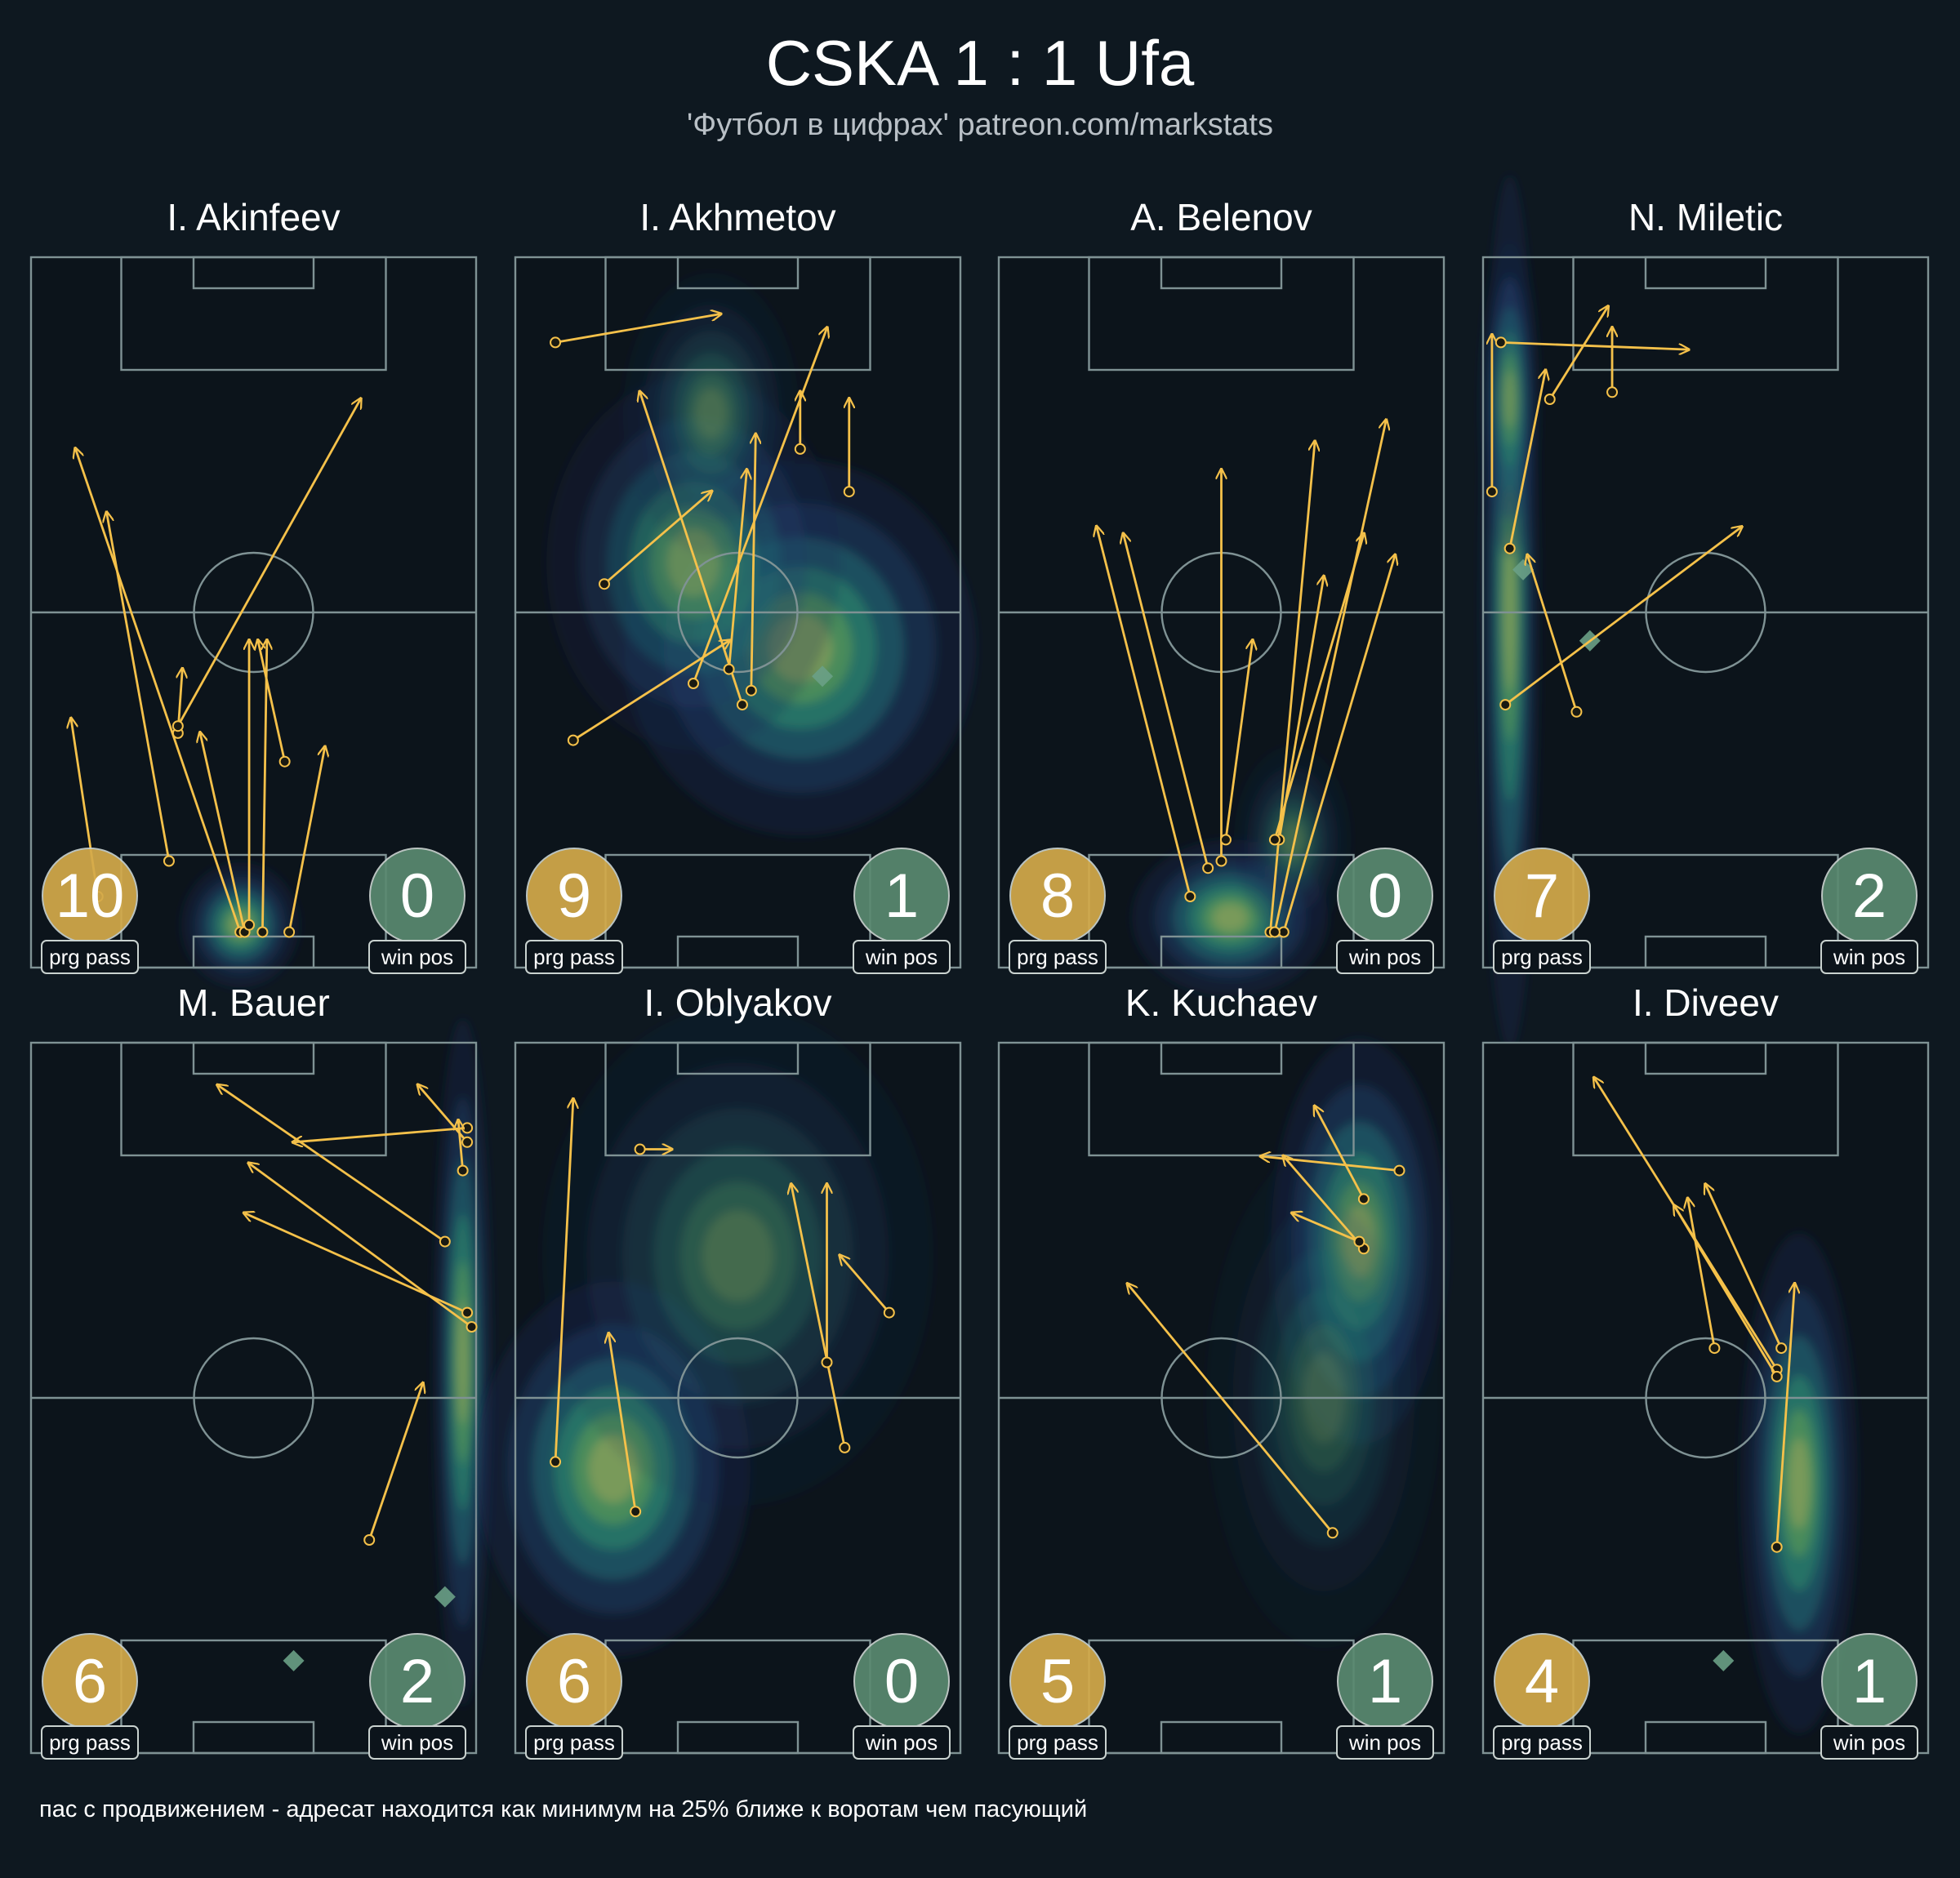 This screenshot has width=1960, height=1878. I want to click on win-pos-count: 1, so click(901, 896).